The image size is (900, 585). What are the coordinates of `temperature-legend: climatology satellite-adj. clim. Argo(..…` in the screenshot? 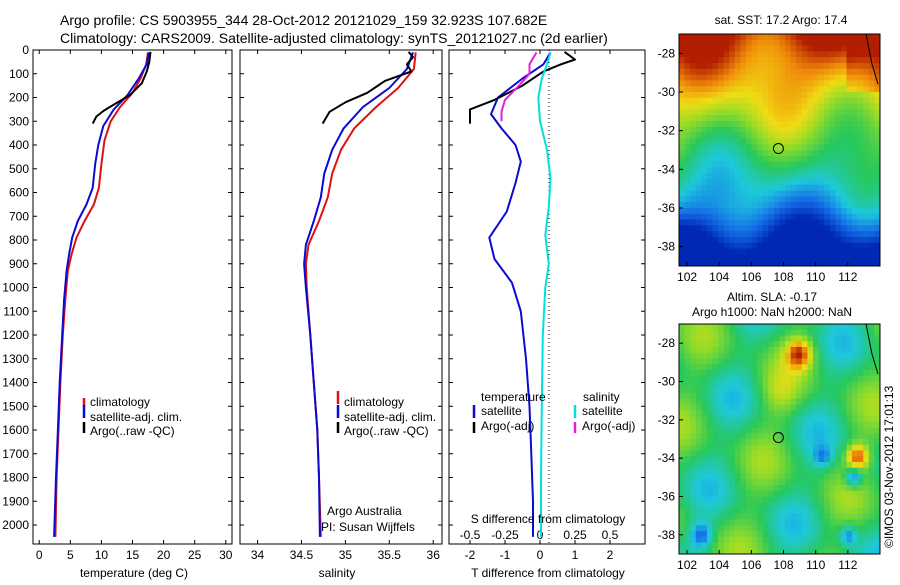 It's located at (132, 416).